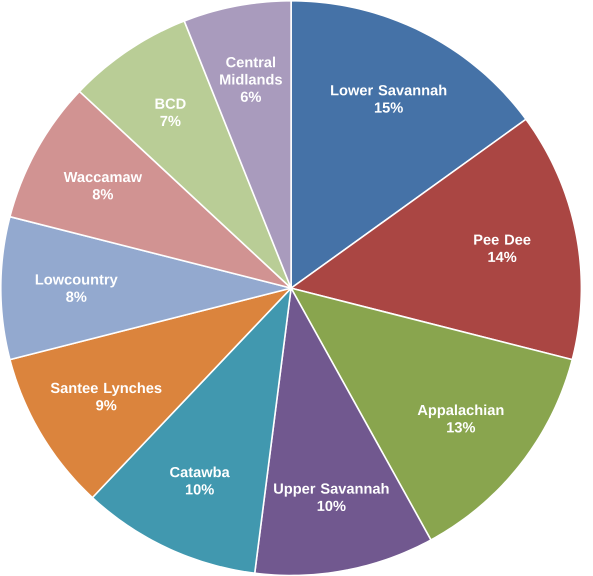  What do you see at coordinates (502, 239) in the screenshot?
I see `slice-label: Pee Dee` at bounding box center [502, 239].